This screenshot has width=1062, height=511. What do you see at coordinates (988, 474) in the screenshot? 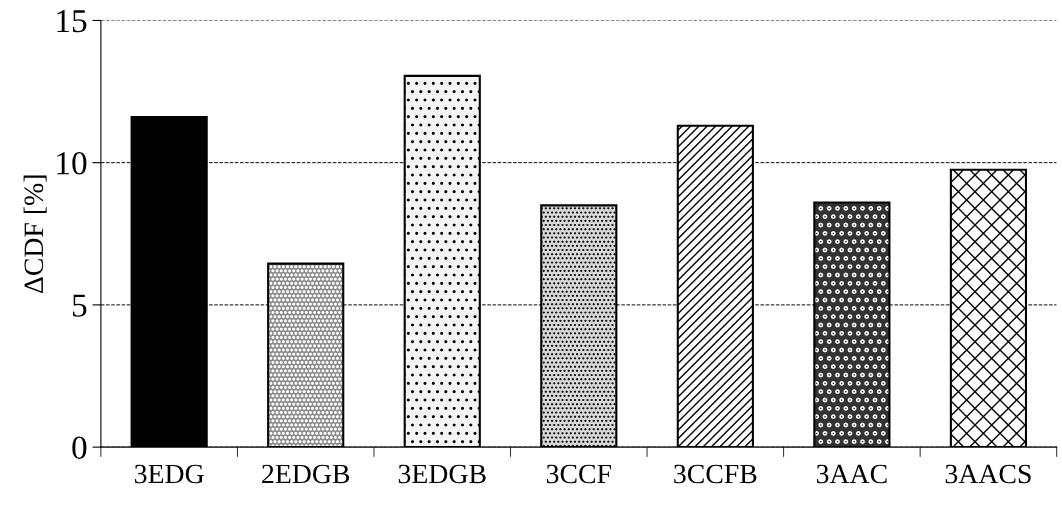
I see `x-tick-label: 3AACS` at bounding box center [988, 474].